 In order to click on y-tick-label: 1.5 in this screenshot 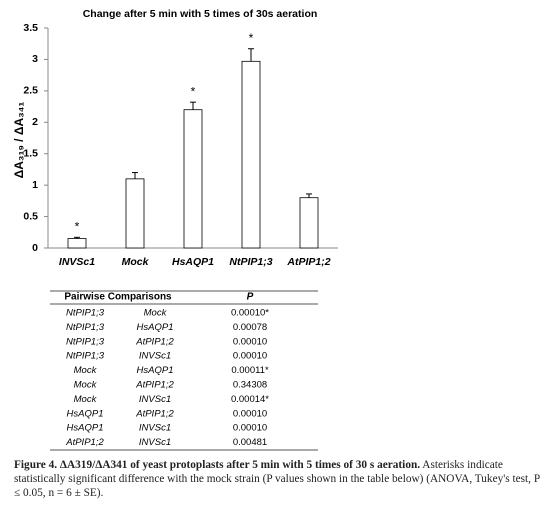, I will do `click(30, 153)`.